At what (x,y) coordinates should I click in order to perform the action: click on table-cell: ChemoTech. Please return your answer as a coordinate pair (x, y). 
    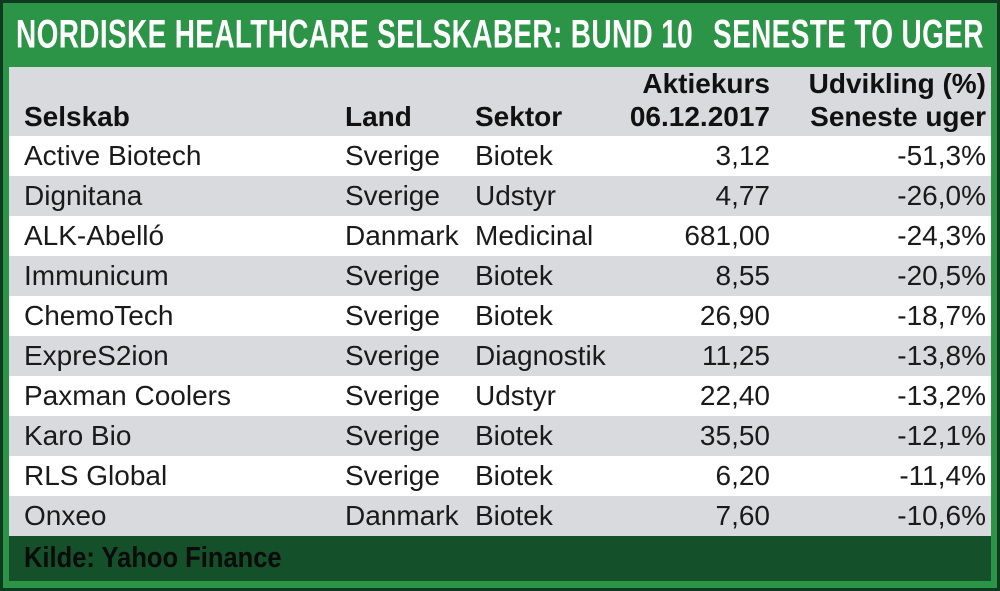
    Looking at the image, I should click on (99, 315).